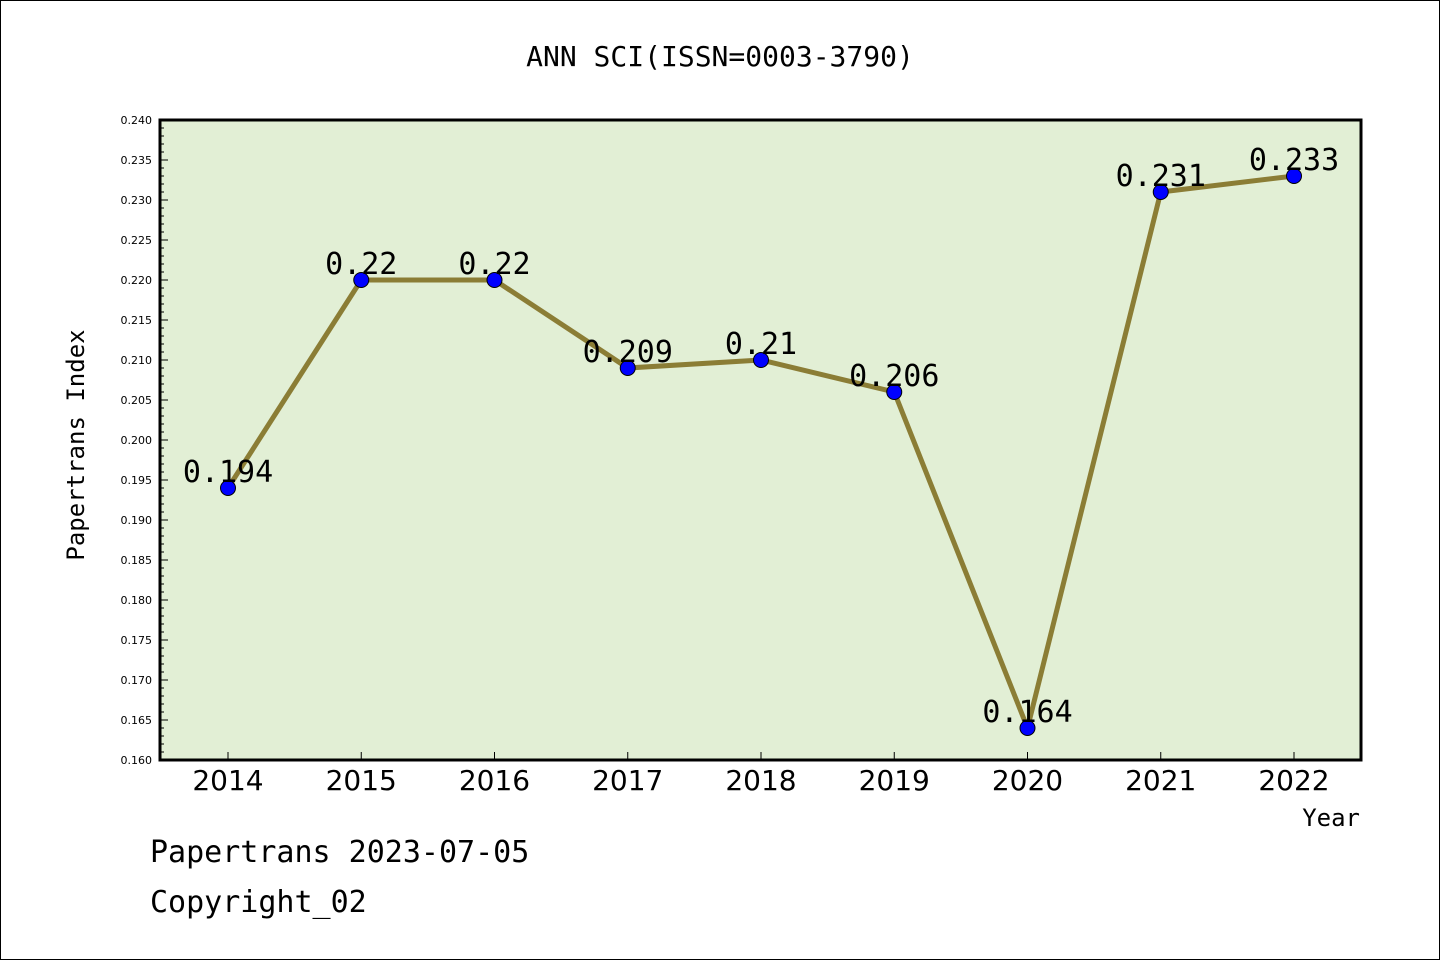 This screenshot has width=1440, height=960. Describe the element at coordinates (361, 780) in the screenshot. I see `x-tick-label: 2015` at that location.